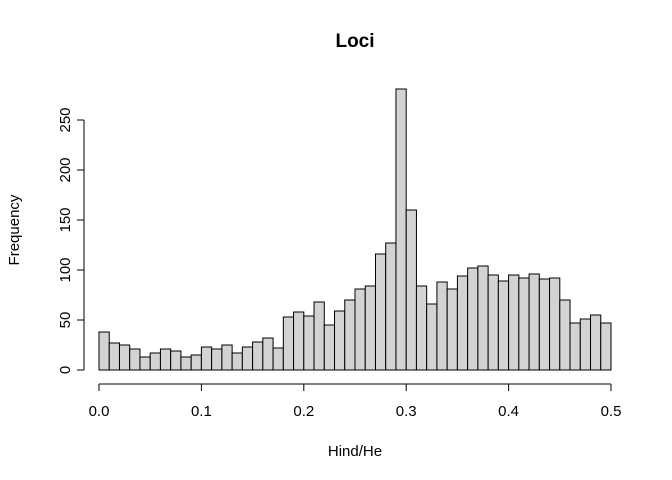 This screenshot has height=480, width=672. Describe the element at coordinates (65, 169) in the screenshot. I see `y-tick-label: 200` at that location.